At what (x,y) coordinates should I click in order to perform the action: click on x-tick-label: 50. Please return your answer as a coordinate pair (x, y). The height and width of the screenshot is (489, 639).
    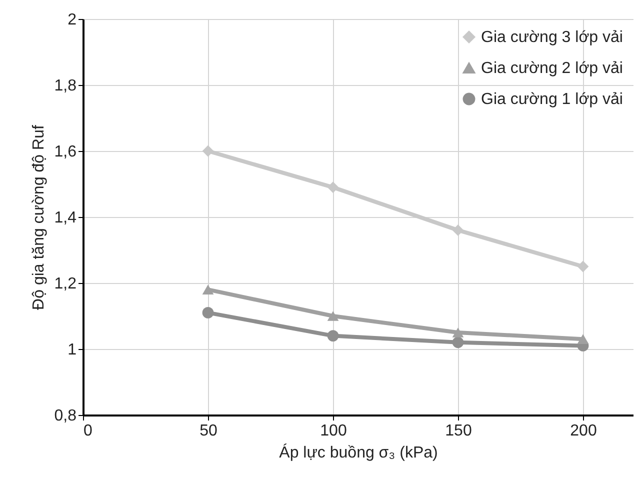
    Looking at the image, I should click on (209, 431).